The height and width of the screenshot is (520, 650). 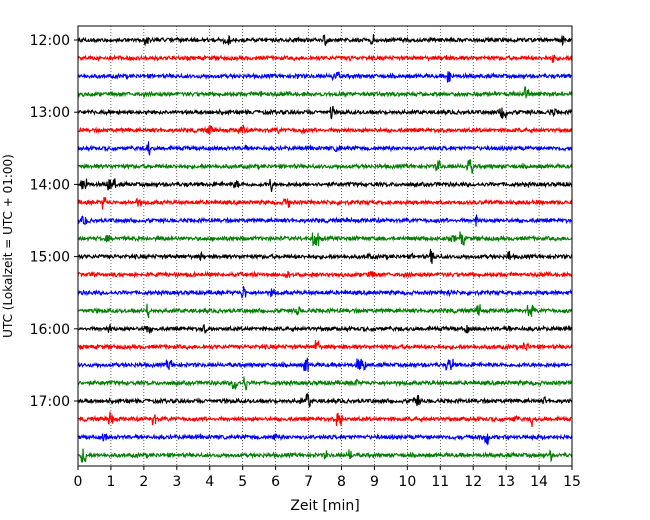 What do you see at coordinates (176, 482) in the screenshot?
I see `x-tick-label: 3` at bounding box center [176, 482].